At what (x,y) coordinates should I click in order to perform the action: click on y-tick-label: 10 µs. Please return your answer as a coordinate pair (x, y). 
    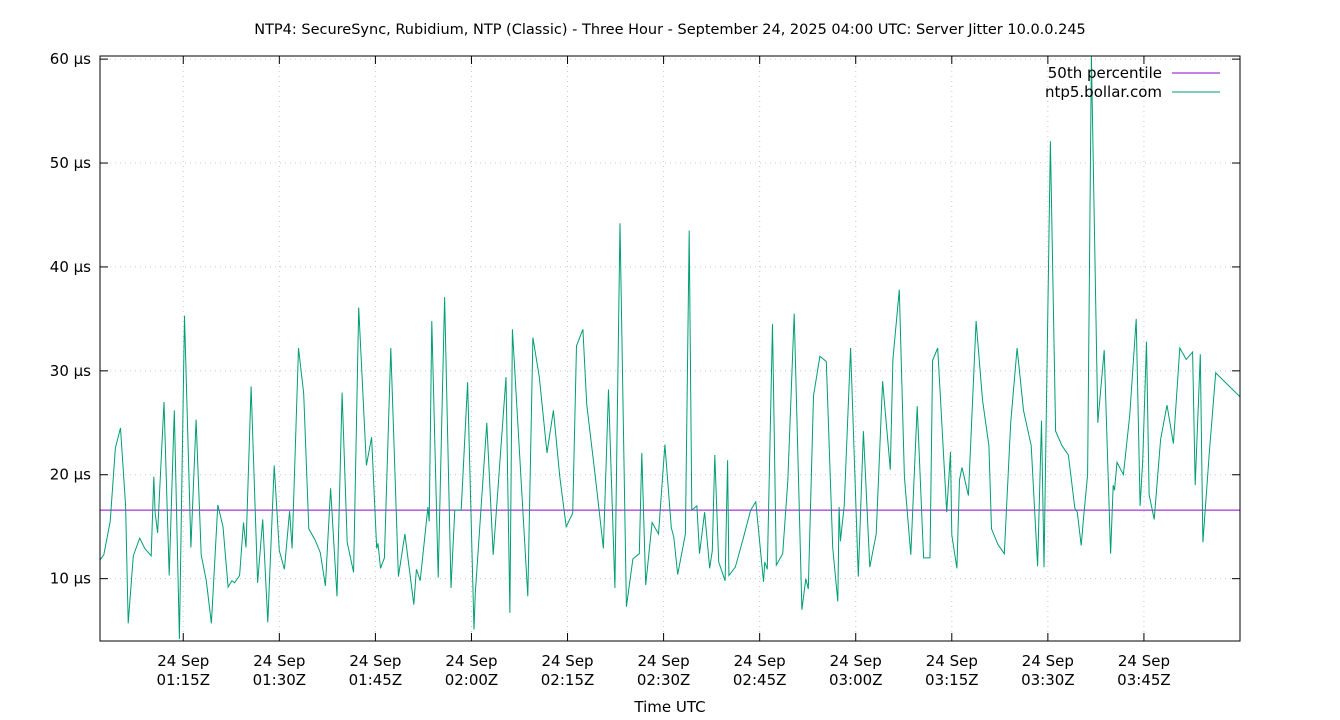
    Looking at the image, I should click on (70, 579).